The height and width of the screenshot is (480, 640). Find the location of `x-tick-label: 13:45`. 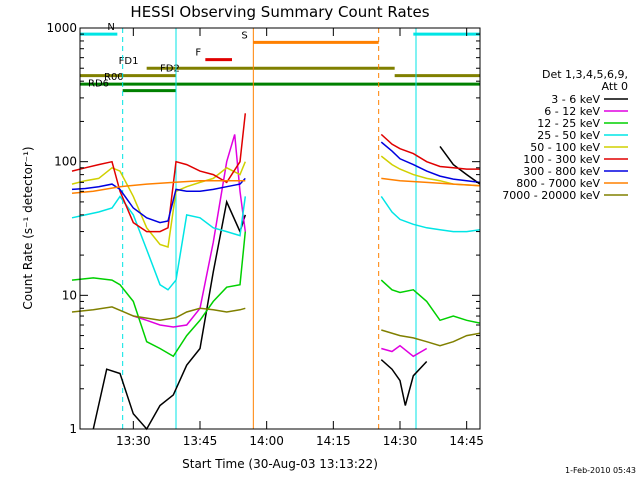

x-tick-label: 13:45 is located at coordinates (200, 441).